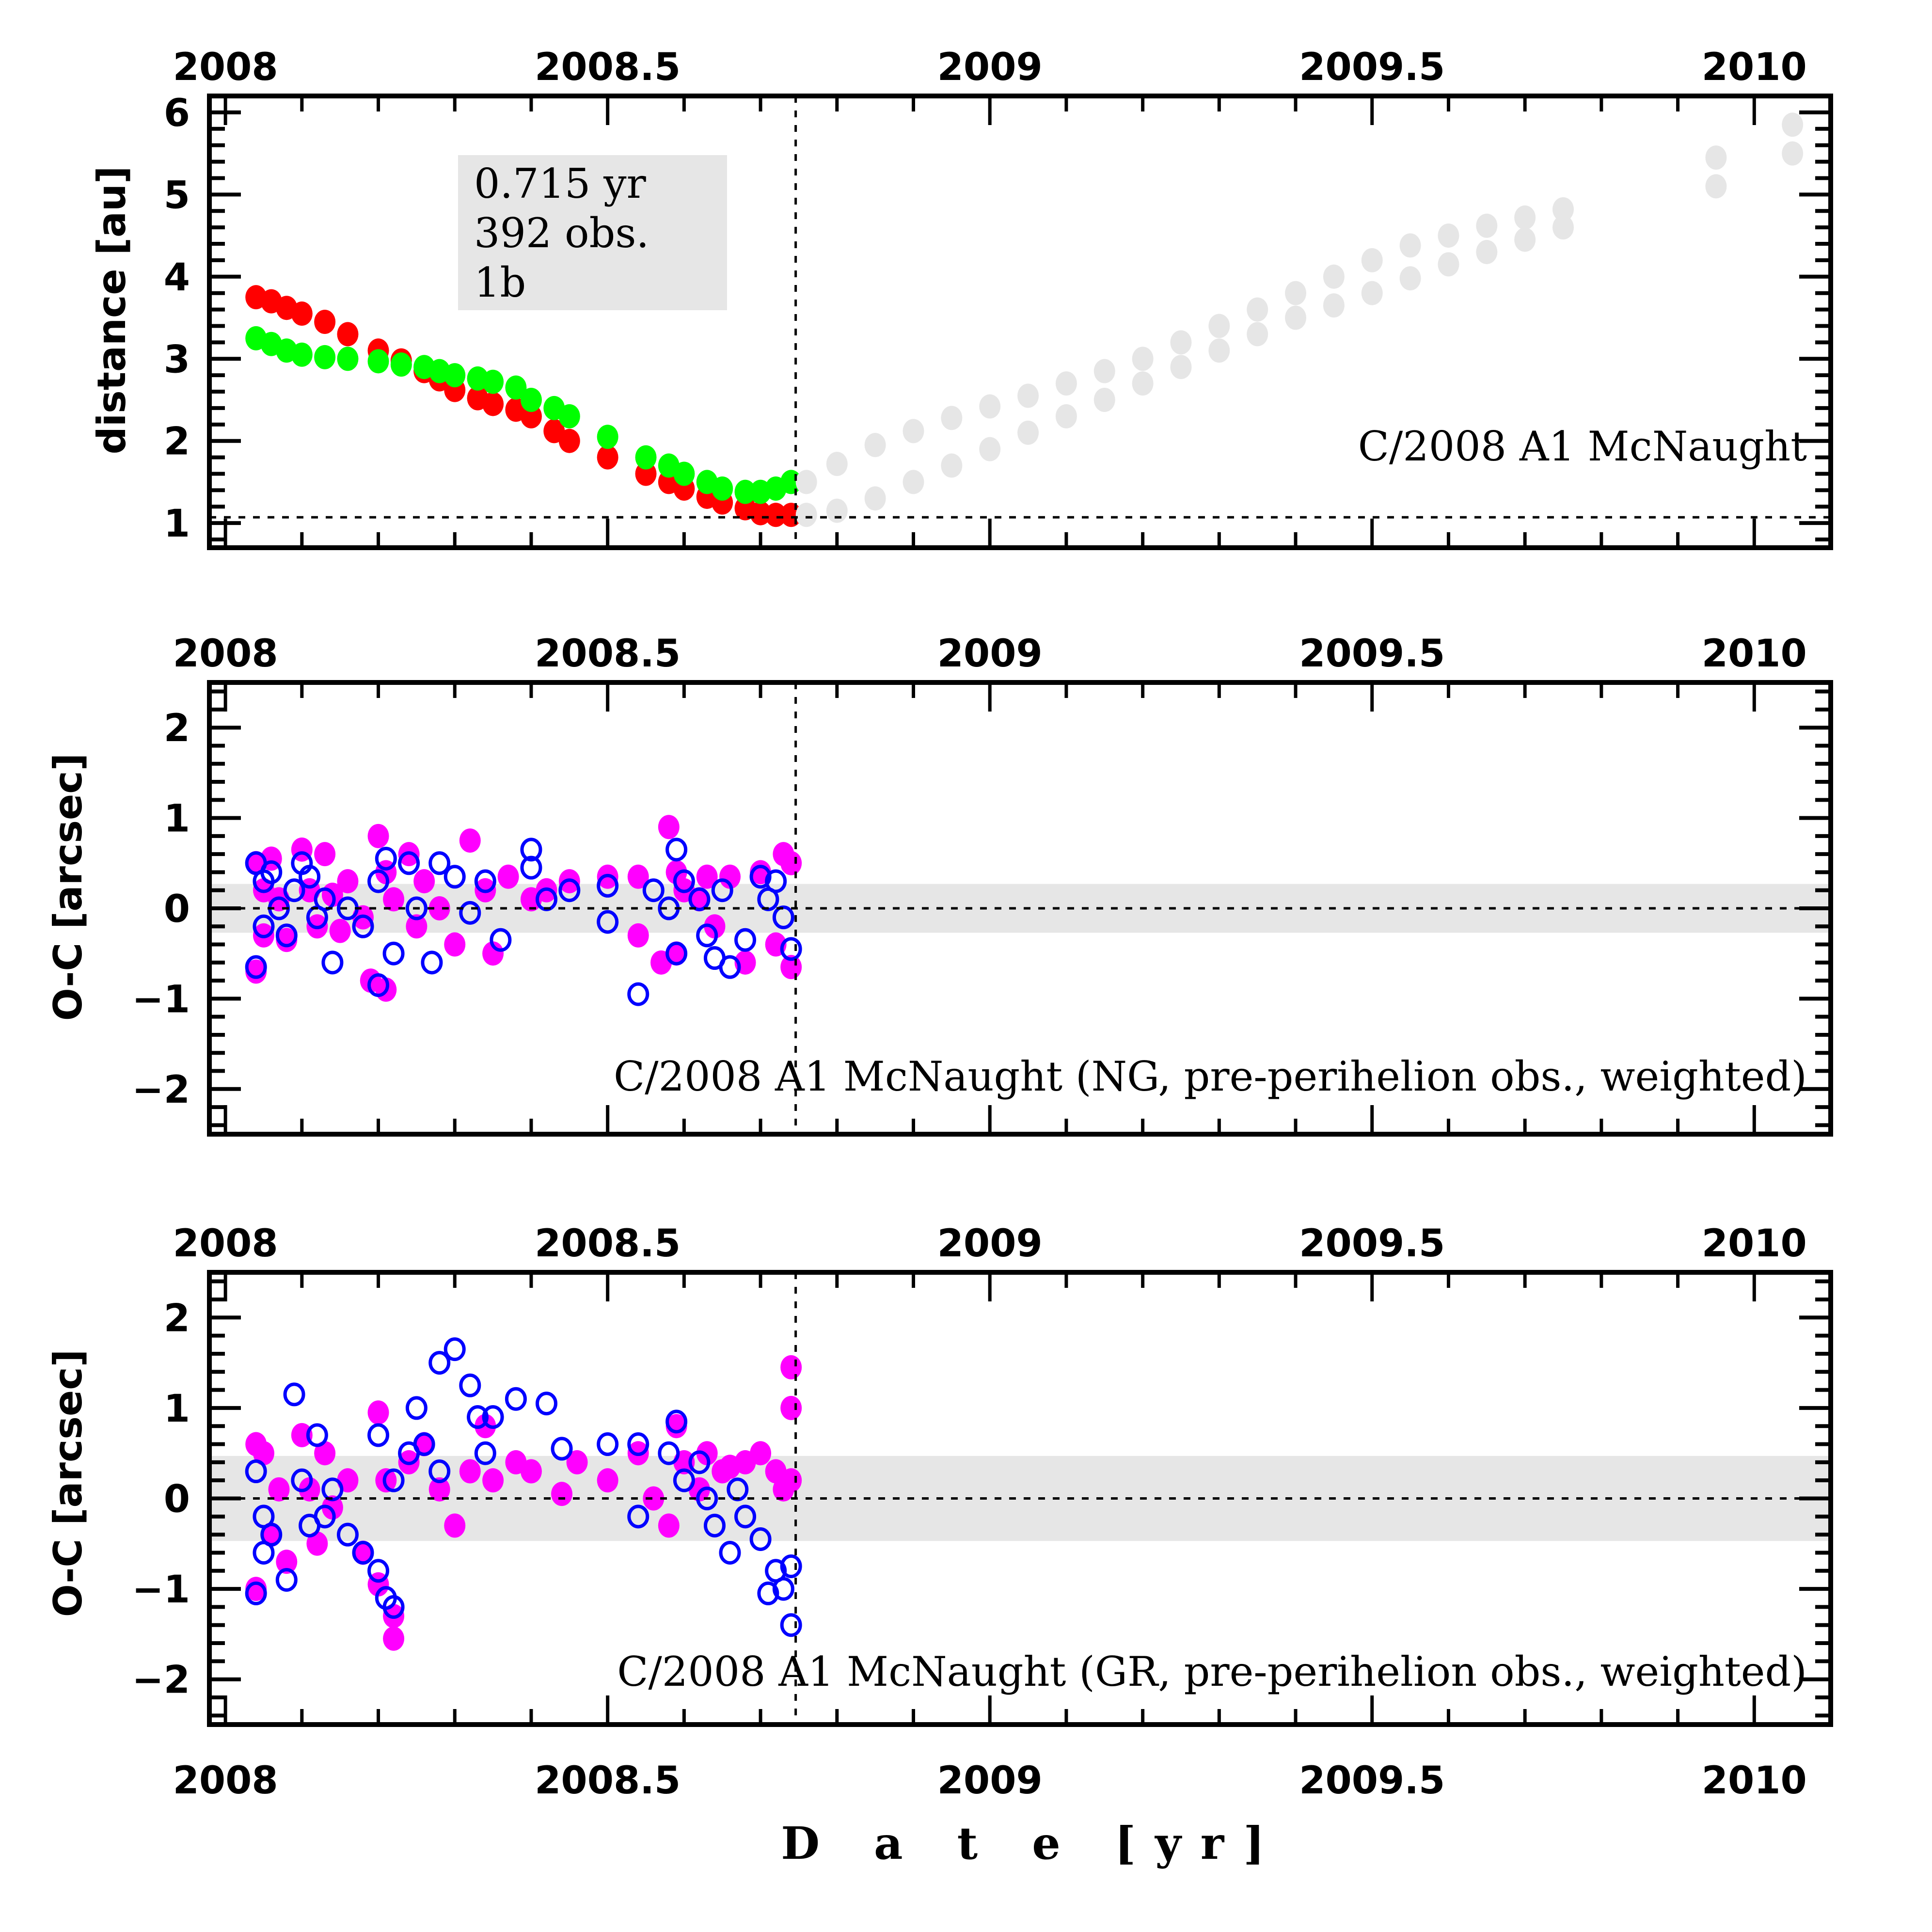 The width and height of the screenshot is (1932, 1932). I want to click on x-tick-label: 2010, so click(1754, 67).